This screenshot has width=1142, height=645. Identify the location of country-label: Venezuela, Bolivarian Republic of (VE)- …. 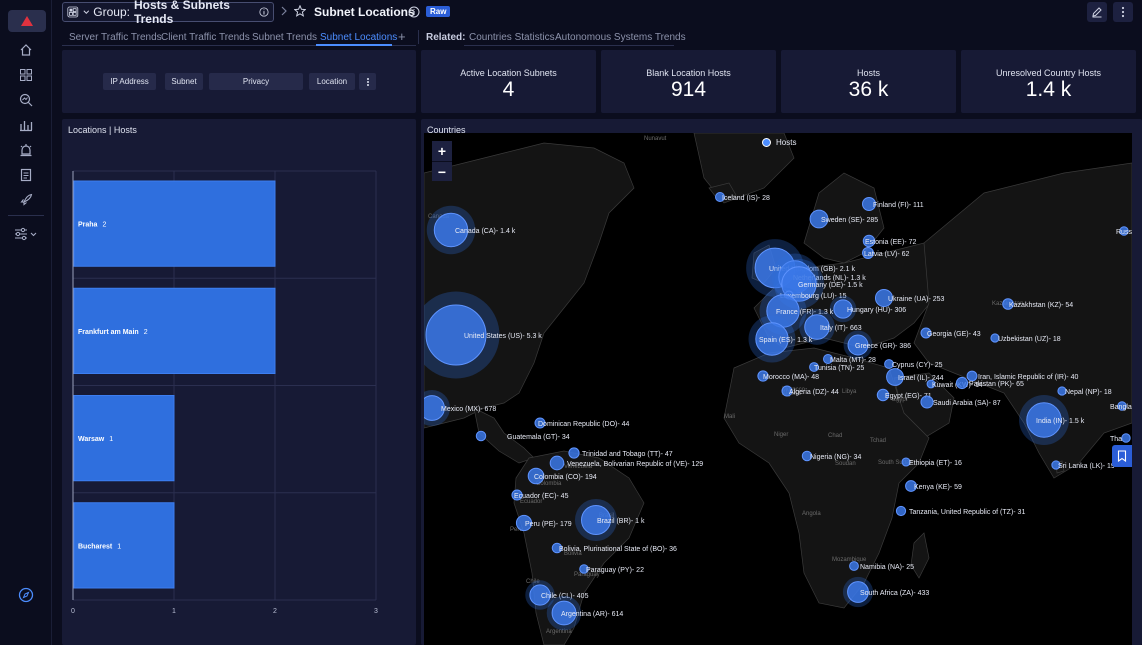
(635, 464).